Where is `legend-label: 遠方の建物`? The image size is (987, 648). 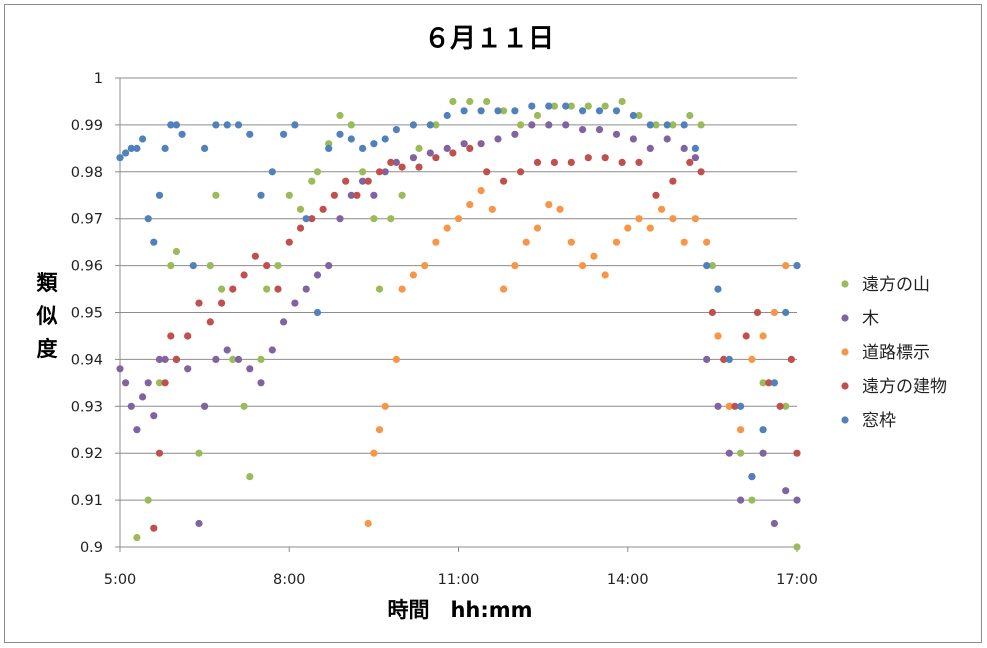 legend-label: 遠方の建物 is located at coordinates (904, 387).